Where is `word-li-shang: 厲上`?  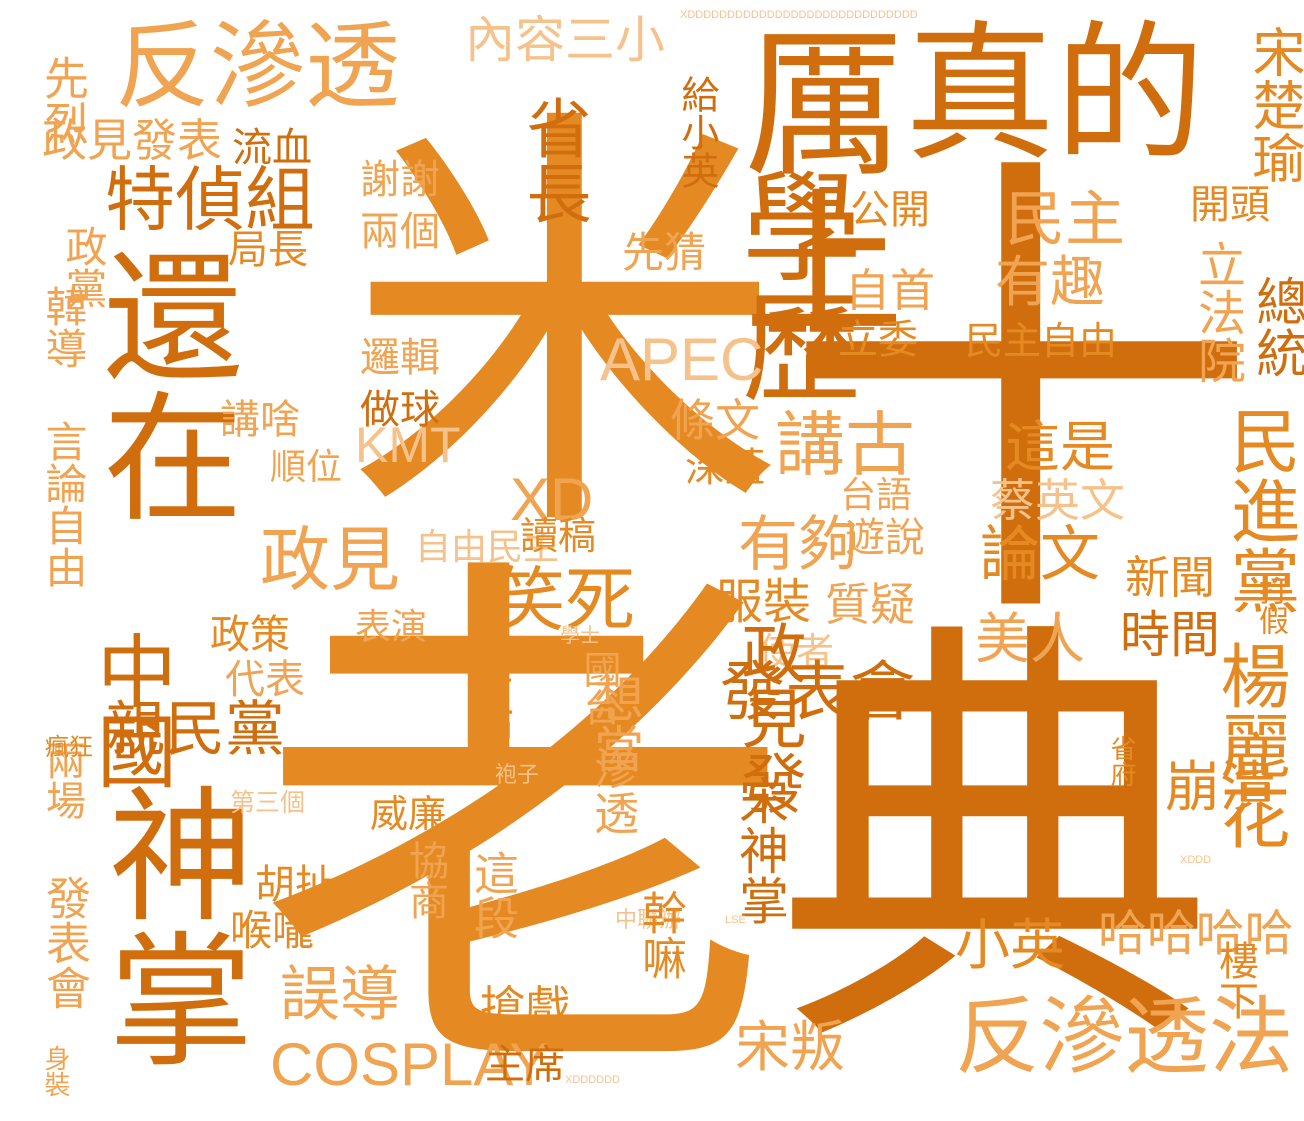 word-li-shang: 厲上 is located at coordinates (810, 180).